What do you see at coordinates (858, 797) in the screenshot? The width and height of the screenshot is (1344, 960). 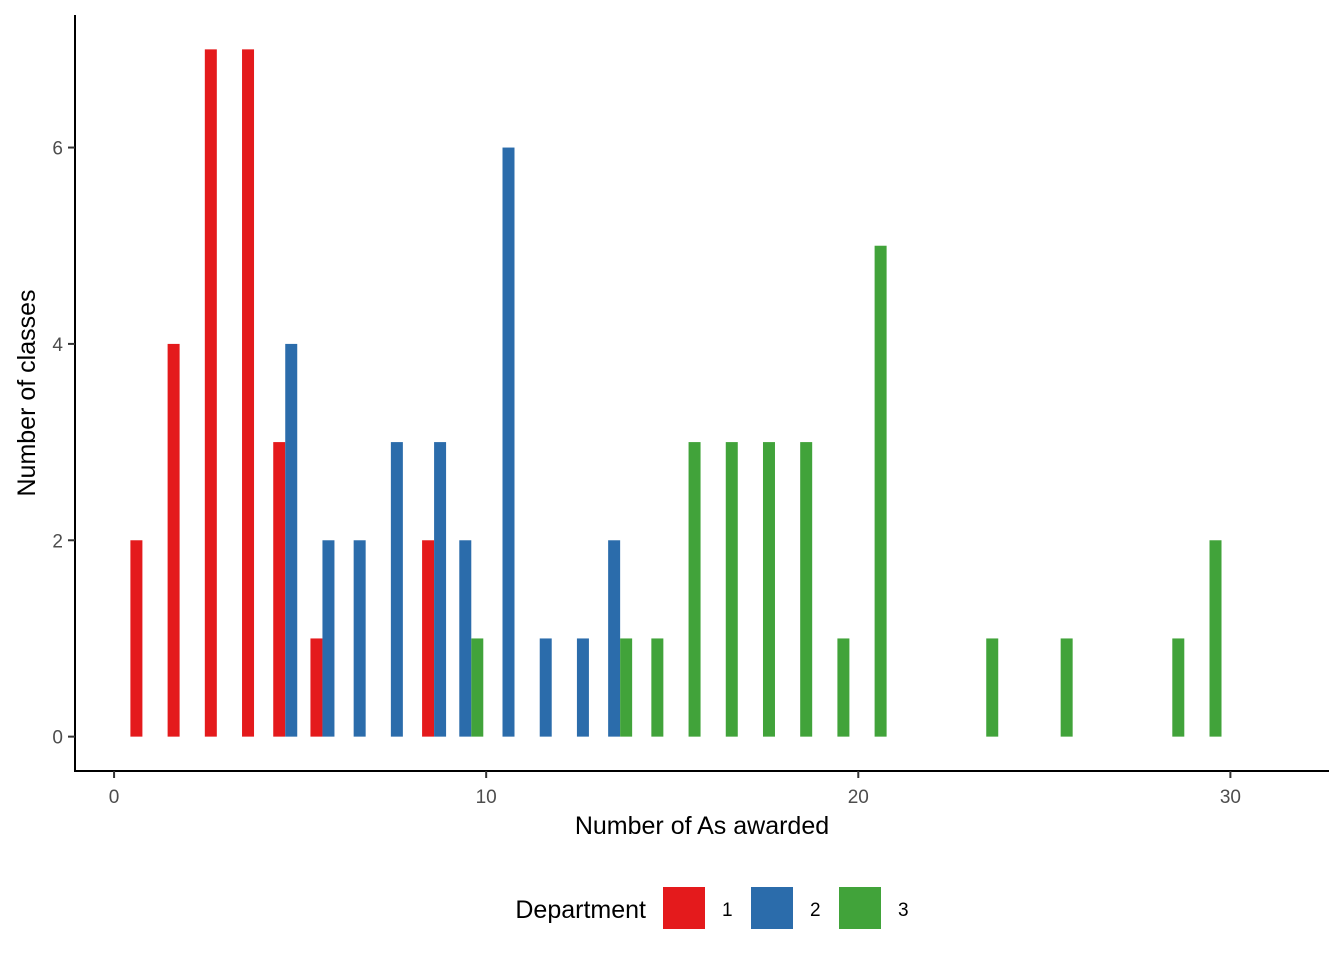 I see `x-tick-label: 20` at bounding box center [858, 797].